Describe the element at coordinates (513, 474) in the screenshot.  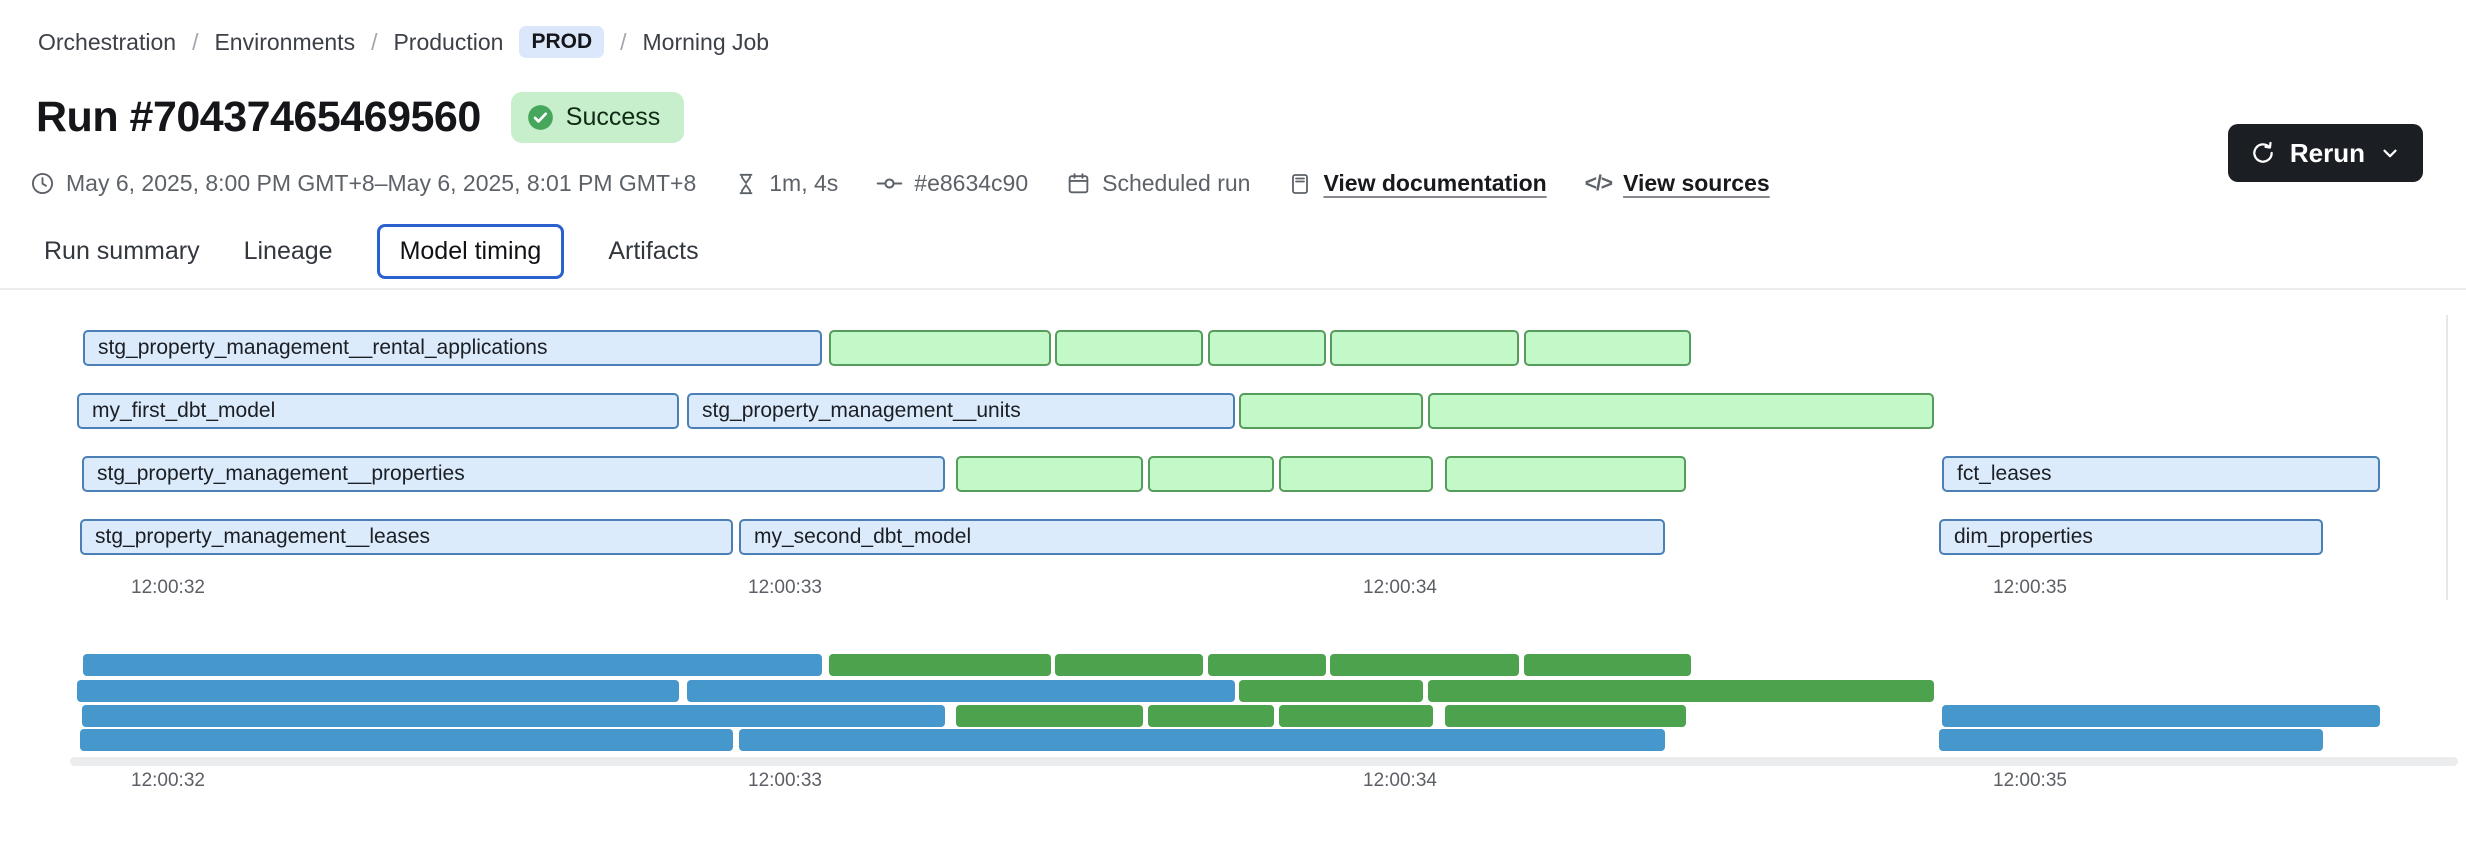
I see `gantt-bar-stg_property_management__properties: stg_property_management__properties` at that location.